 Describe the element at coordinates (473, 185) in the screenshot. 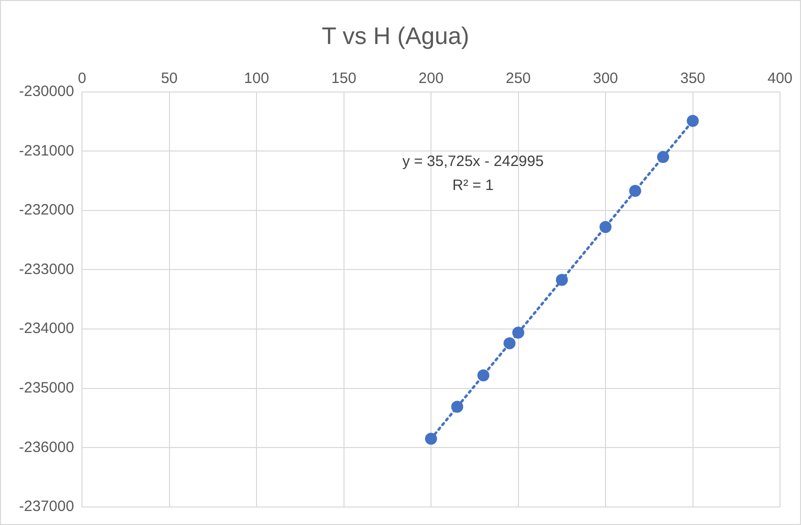

I see `annotation: R² = 1` at that location.